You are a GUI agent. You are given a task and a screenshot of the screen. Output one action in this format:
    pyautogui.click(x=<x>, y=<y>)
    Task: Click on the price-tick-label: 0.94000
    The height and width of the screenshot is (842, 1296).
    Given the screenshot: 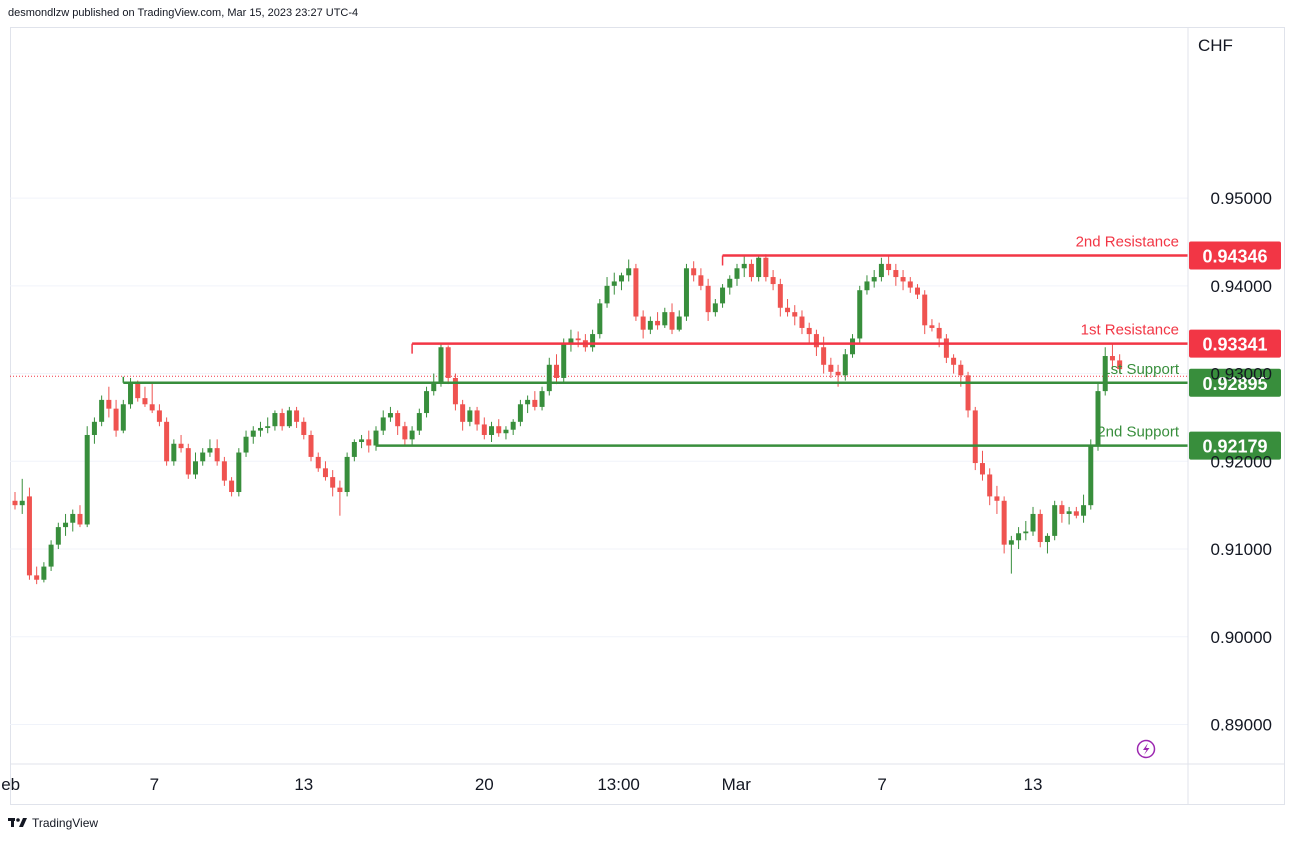 What is the action you would take?
    pyautogui.click(x=1241, y=286)
    